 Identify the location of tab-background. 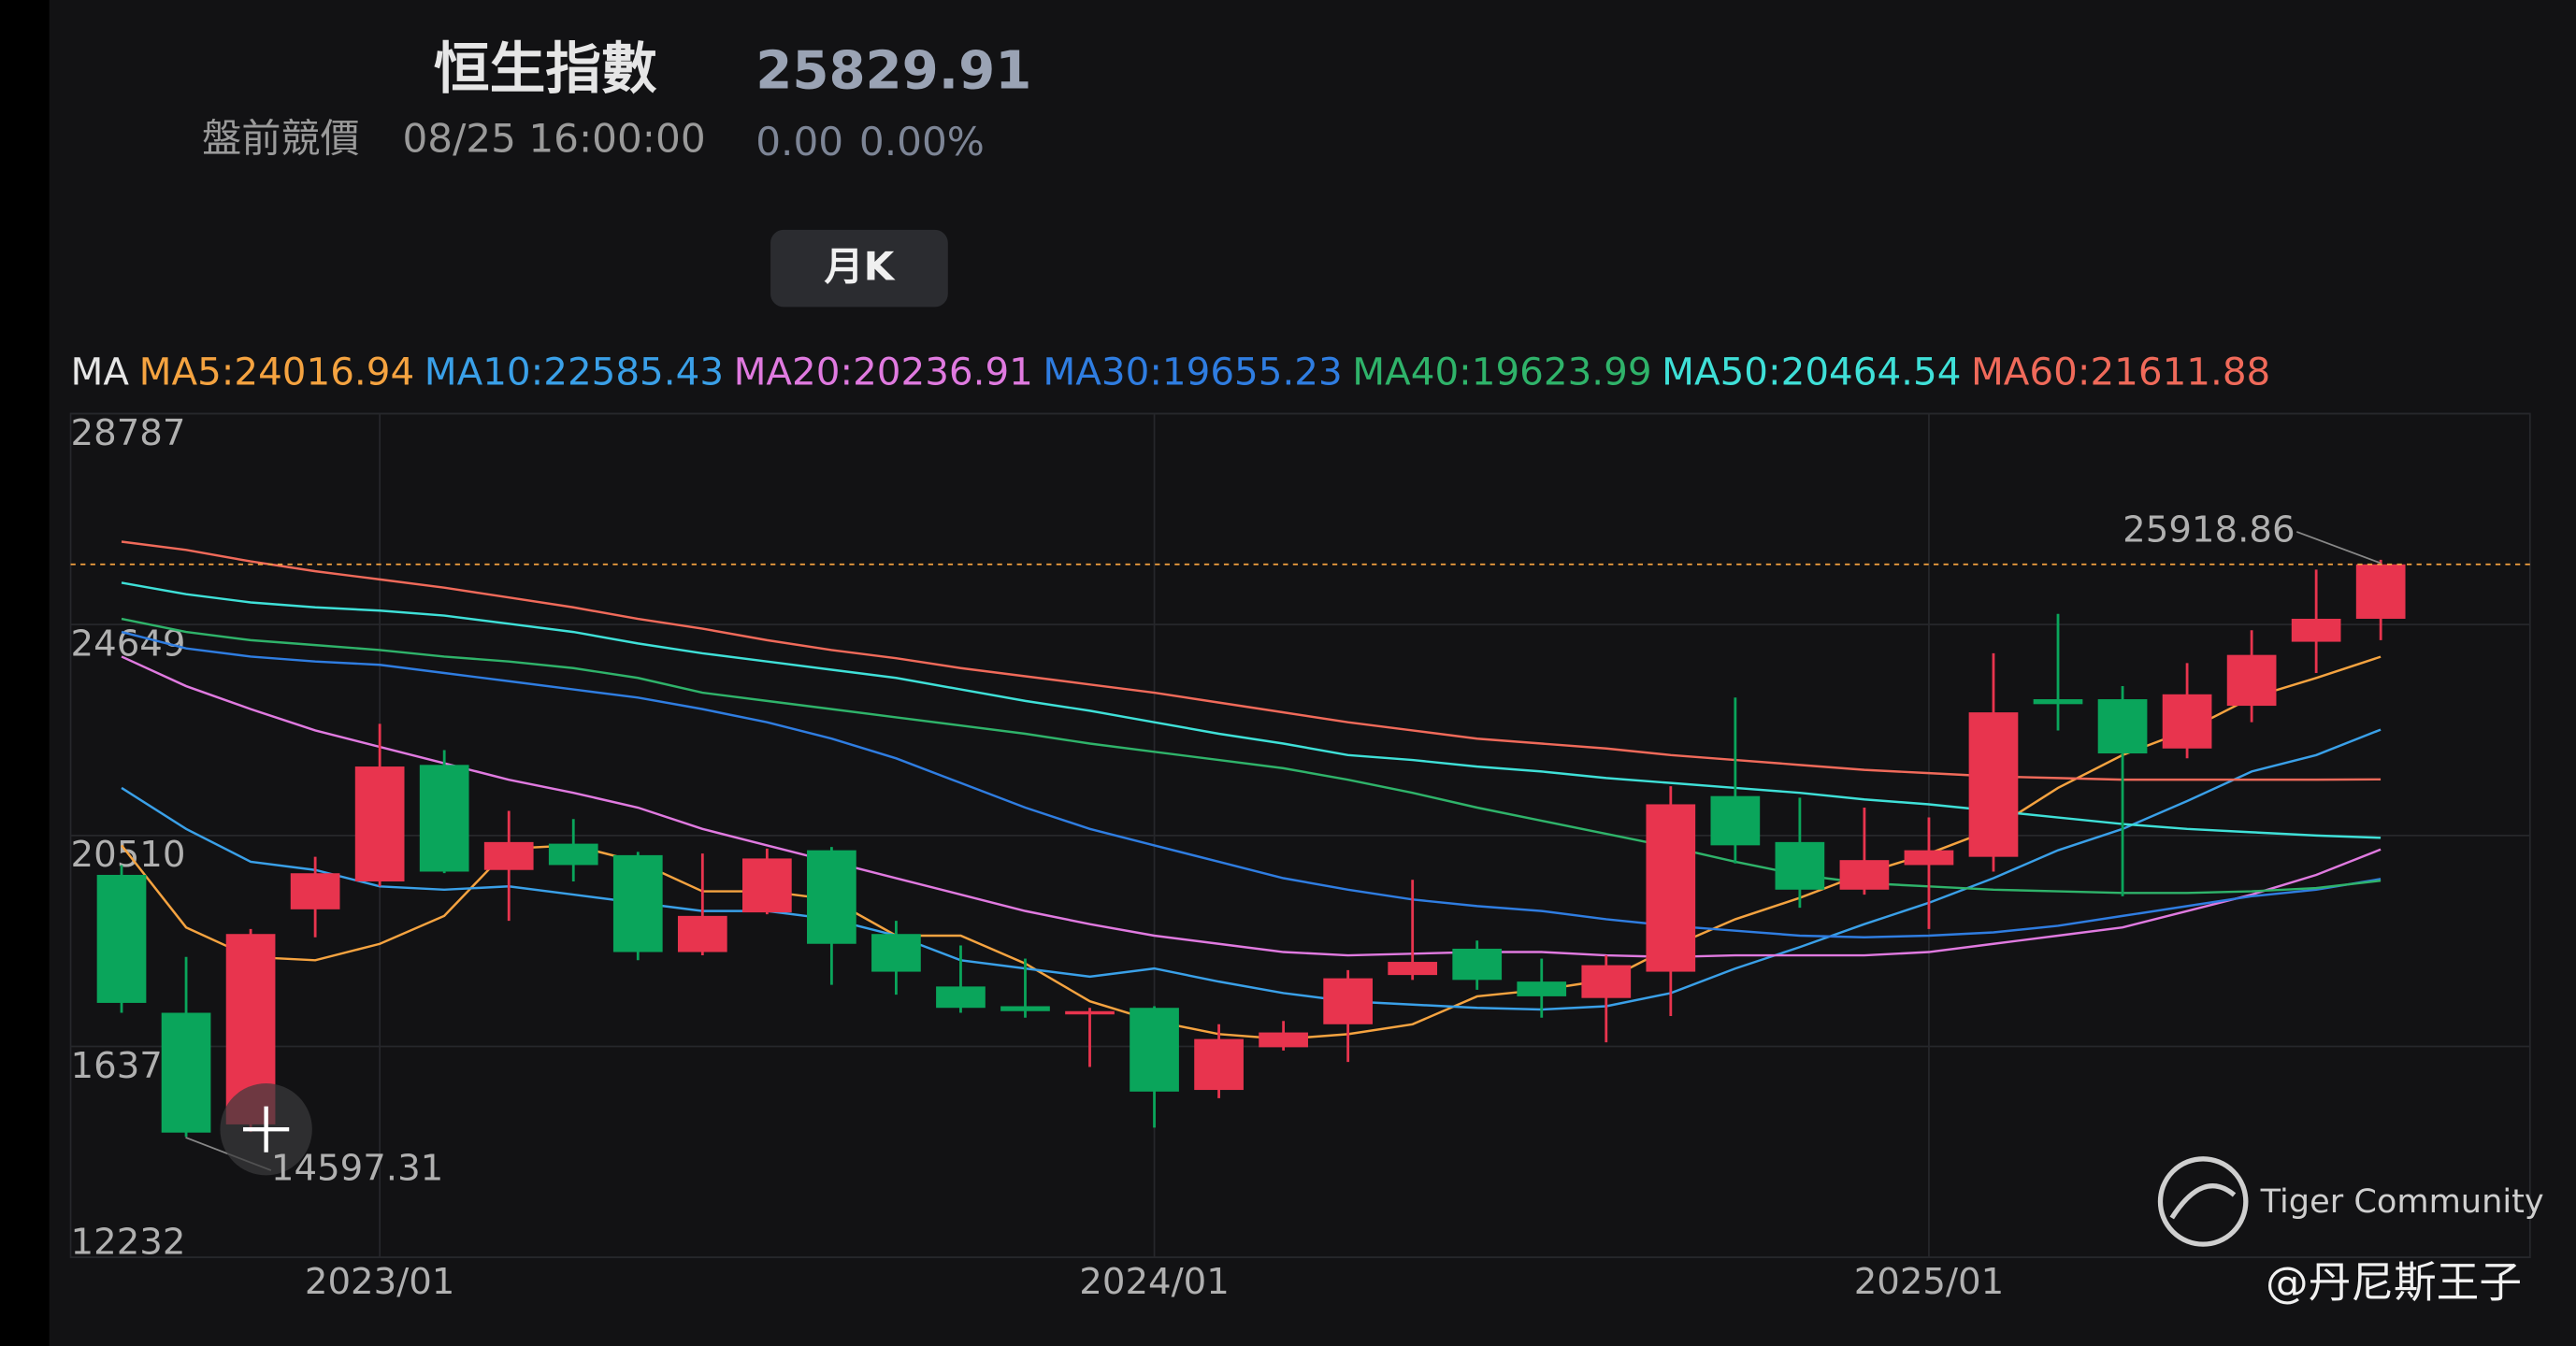
(859, 268).